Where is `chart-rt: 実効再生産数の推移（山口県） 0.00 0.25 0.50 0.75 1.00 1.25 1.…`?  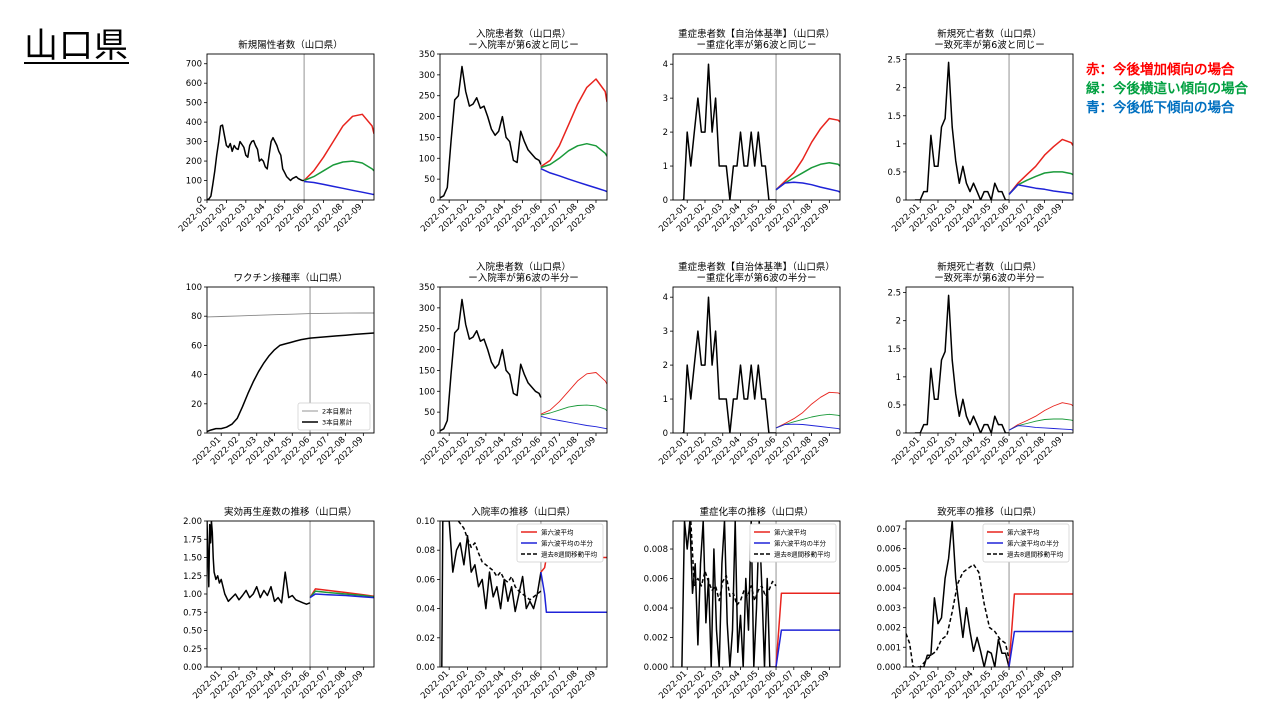
chart-rt: 実効再生産数の推移（山口県） 0.00 0.25 0.50 0.75 1.00 1.25 1.… is located at coordinates (279, 603).